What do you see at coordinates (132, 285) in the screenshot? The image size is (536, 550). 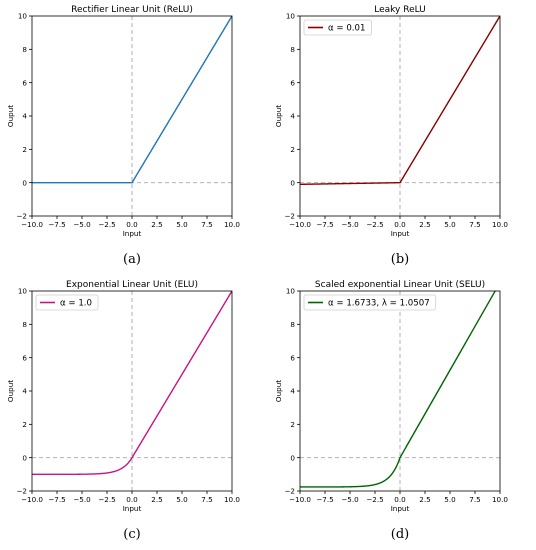 I see `chart-title: Exponential Linear Unit (ELU)` at bounding box center [132, 285].